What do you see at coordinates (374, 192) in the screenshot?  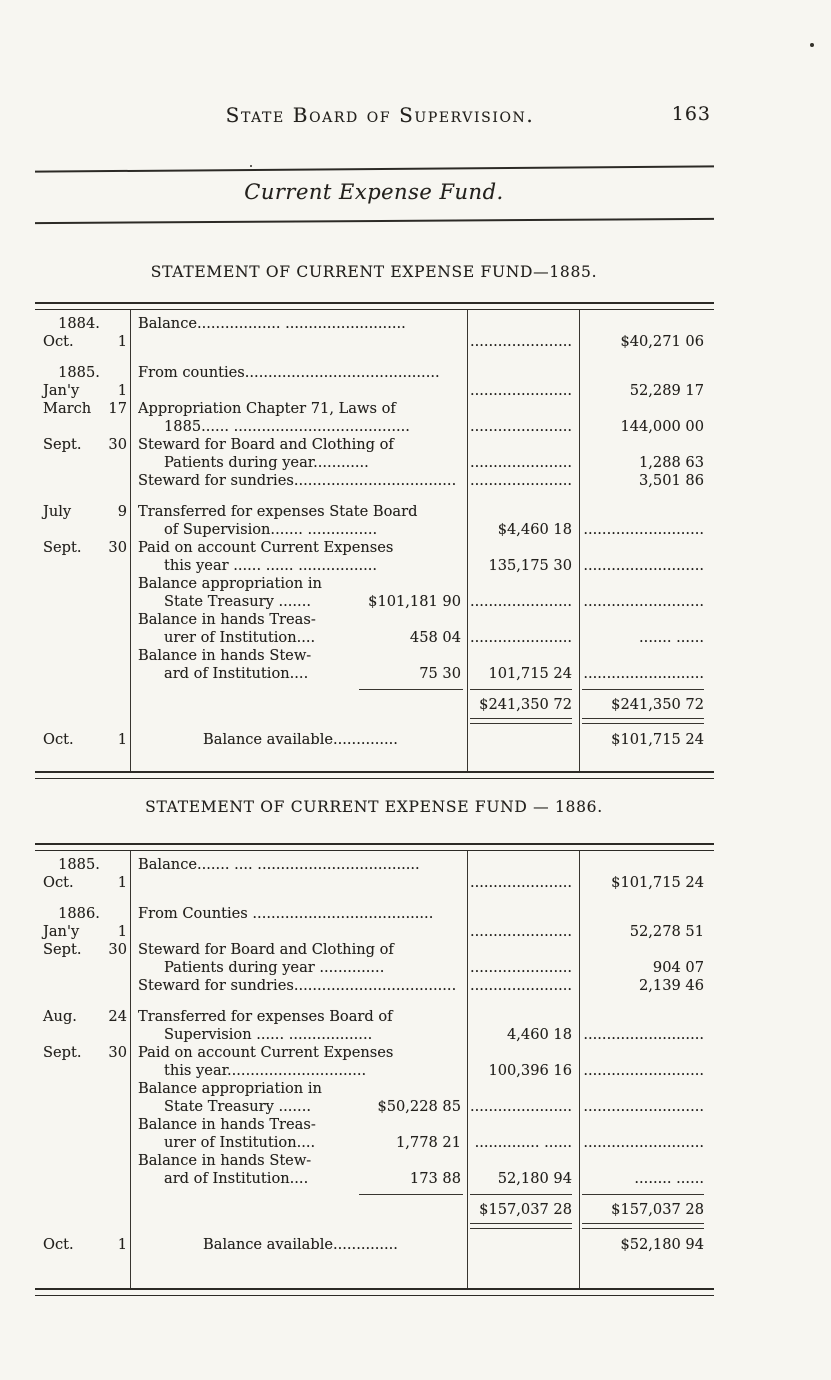 I see `section-title: Current Expense Fund.` at bounding box center [374, 192].